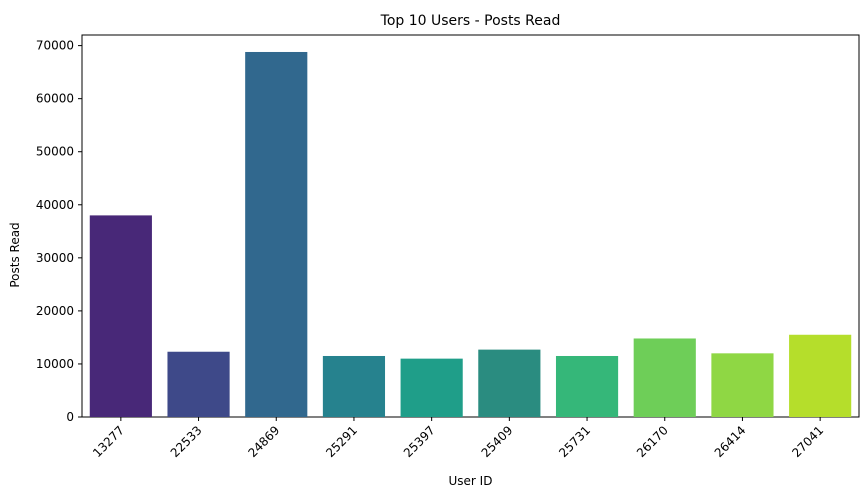 This screenshot has width=868, height=501. Describe the element at coordinates (55, 258) in the screenshot. I see `y-tick-label: 30000` at that location.